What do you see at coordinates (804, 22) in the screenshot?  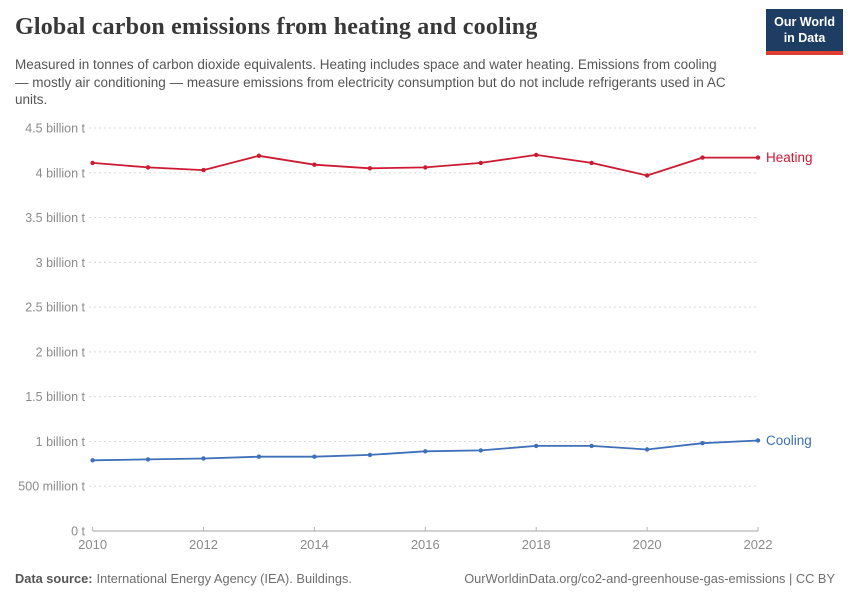 I see `owid-logo-line1: Our World` at bounding box center [804, 22].